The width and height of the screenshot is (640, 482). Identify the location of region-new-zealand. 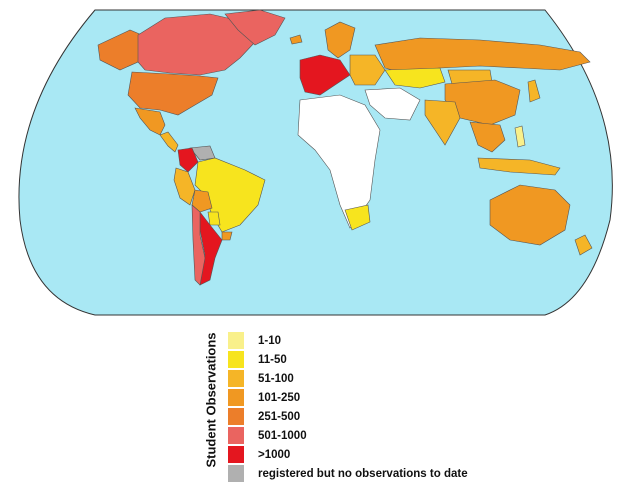
(583, 245).